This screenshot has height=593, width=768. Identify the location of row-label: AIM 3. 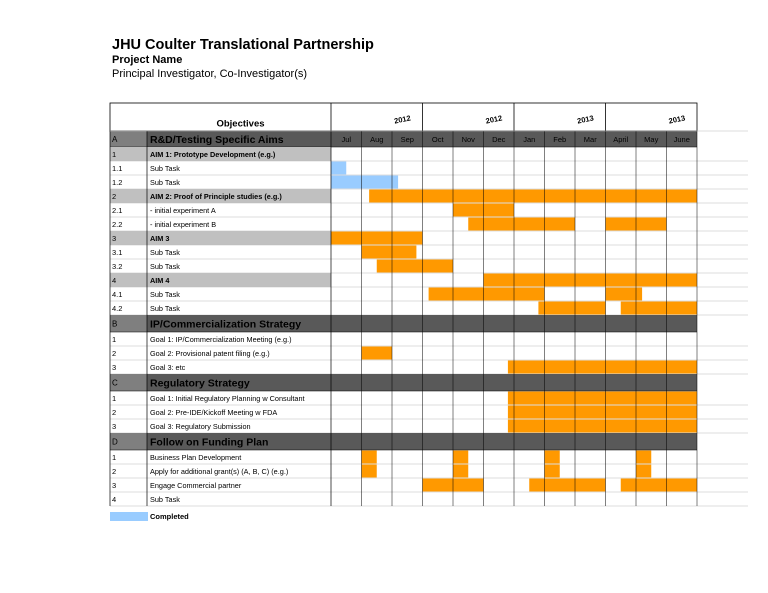
(159, 238).